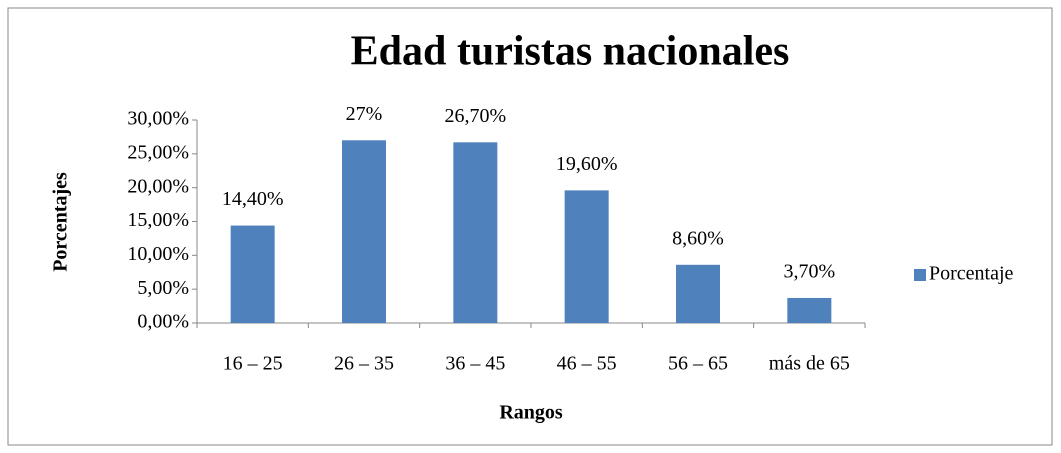 Image resolution: width=1061 pixels, height=453 pixels. Describe the element at coordinates (587, 164) in the screenshot. I see `data-label: 19,60%` at that location.